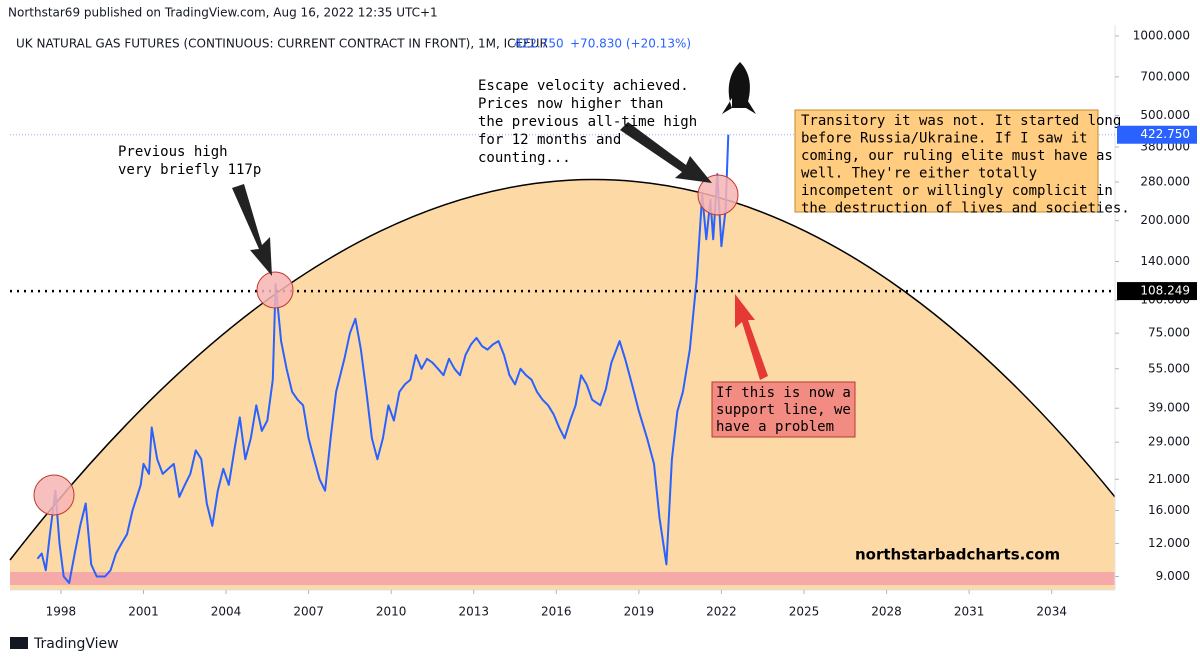 This screenshot has height=666, width=1200. Describe the element at coordinates (1169, 368) in the screenshot. I see `y-tick-label: 55.000` at that location.